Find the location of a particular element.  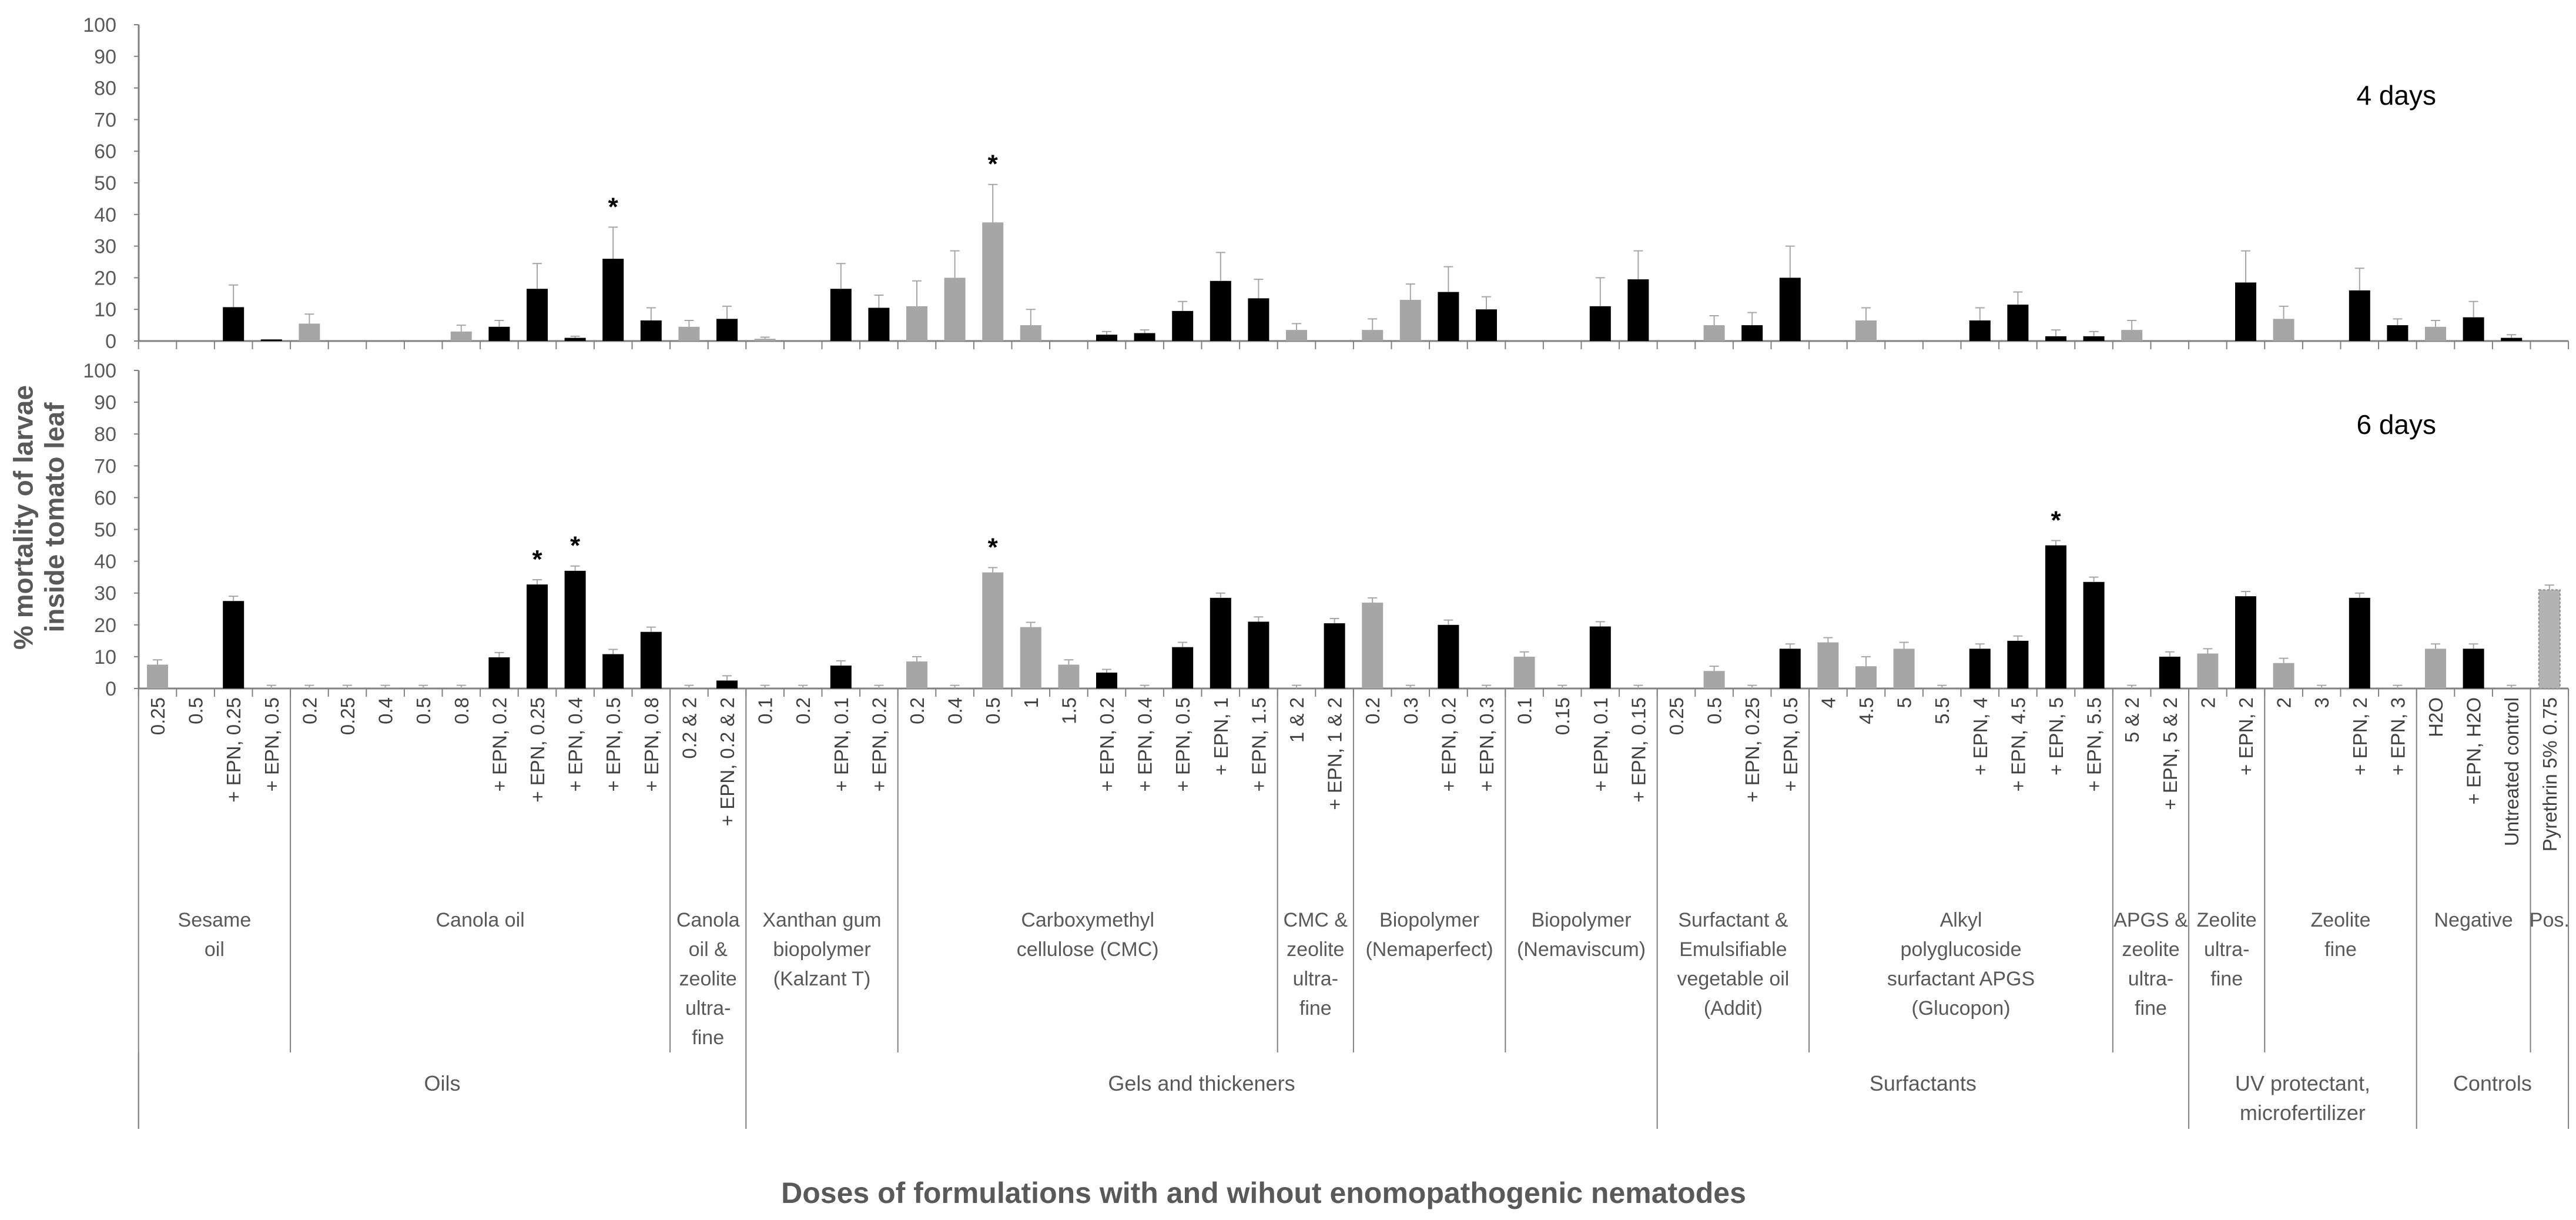

formulation-label: oil & is located at coordinates (708, 950).